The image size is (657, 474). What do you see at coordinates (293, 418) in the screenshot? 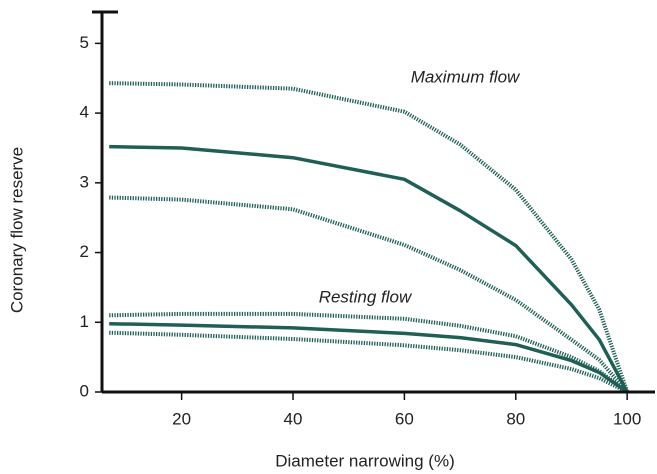
I see `x-tick-label: 40` at bounding box center [293, 418].